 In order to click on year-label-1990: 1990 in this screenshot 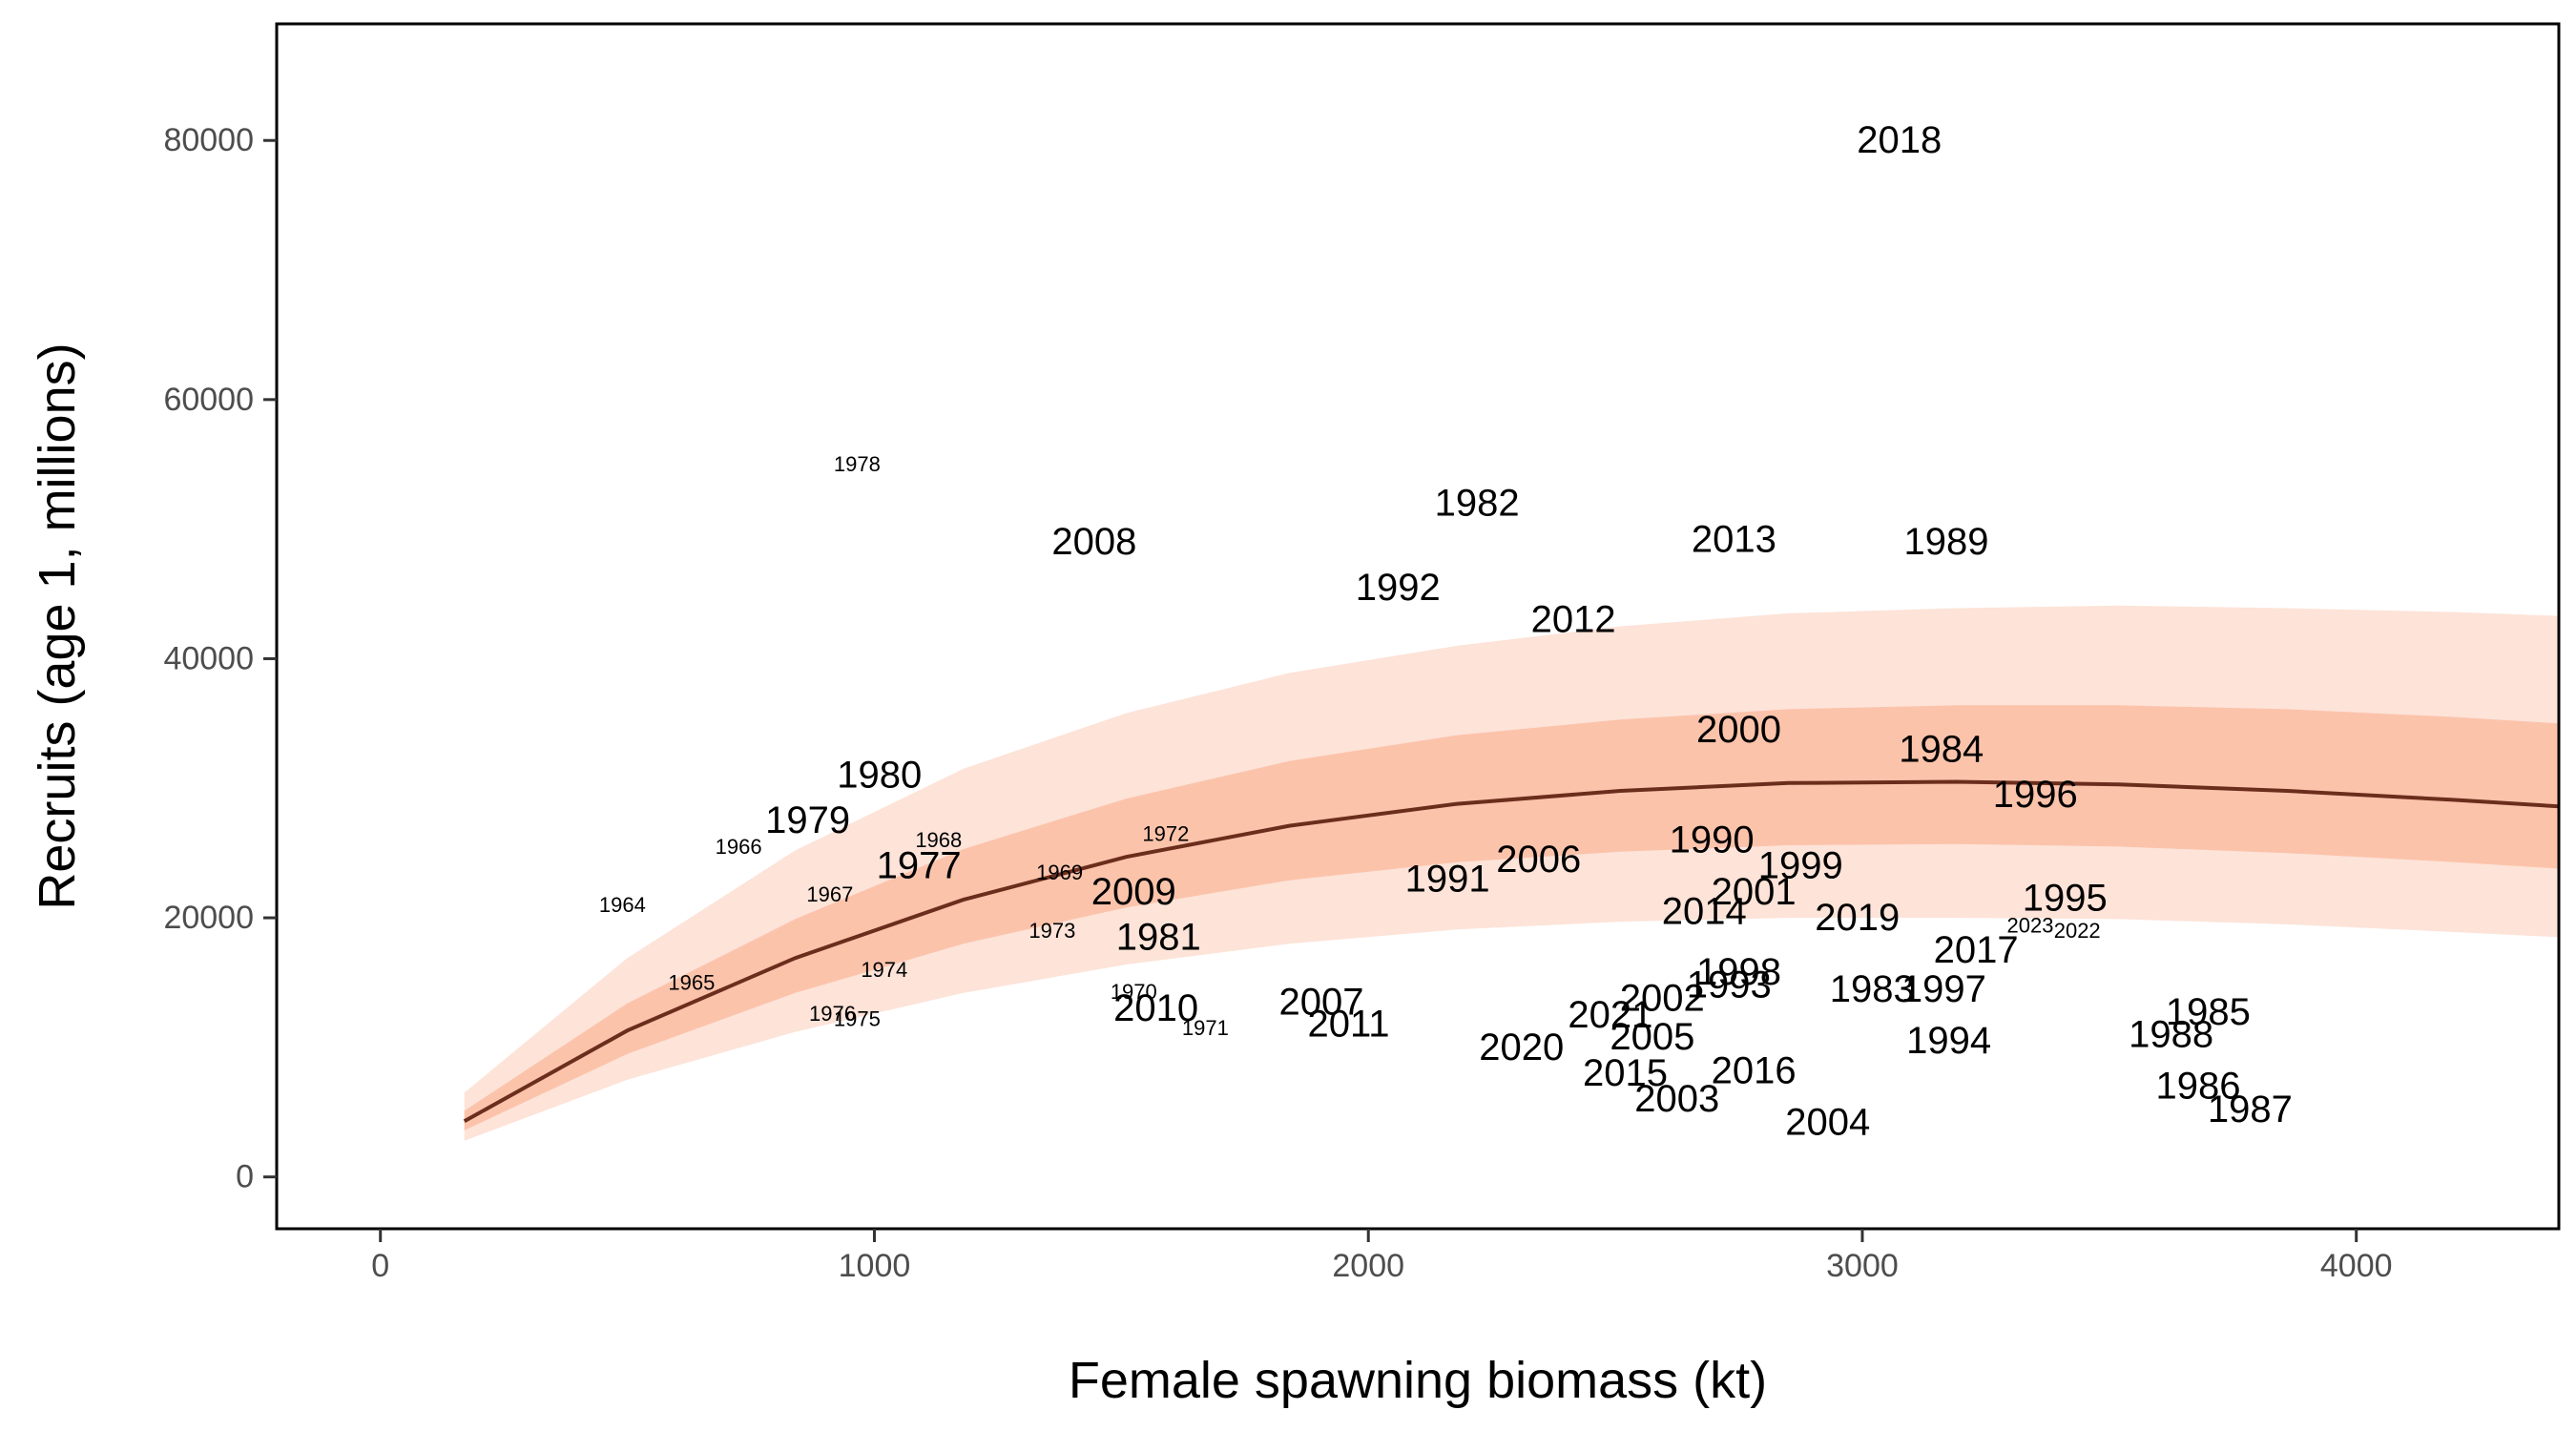, I will do `click(1712, 840)`.